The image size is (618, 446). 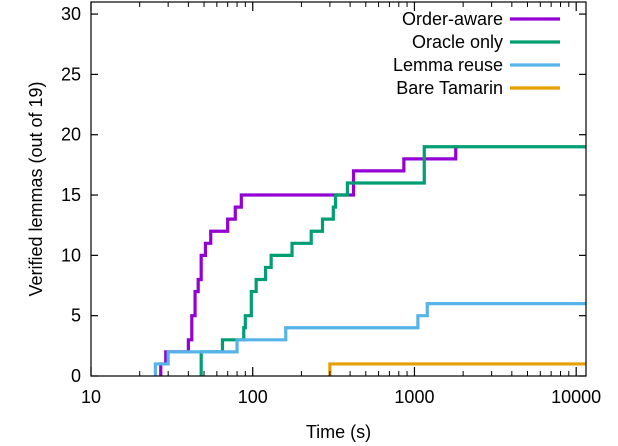 I want to click on y-tick-label: 10, so click(x=71, y=255).